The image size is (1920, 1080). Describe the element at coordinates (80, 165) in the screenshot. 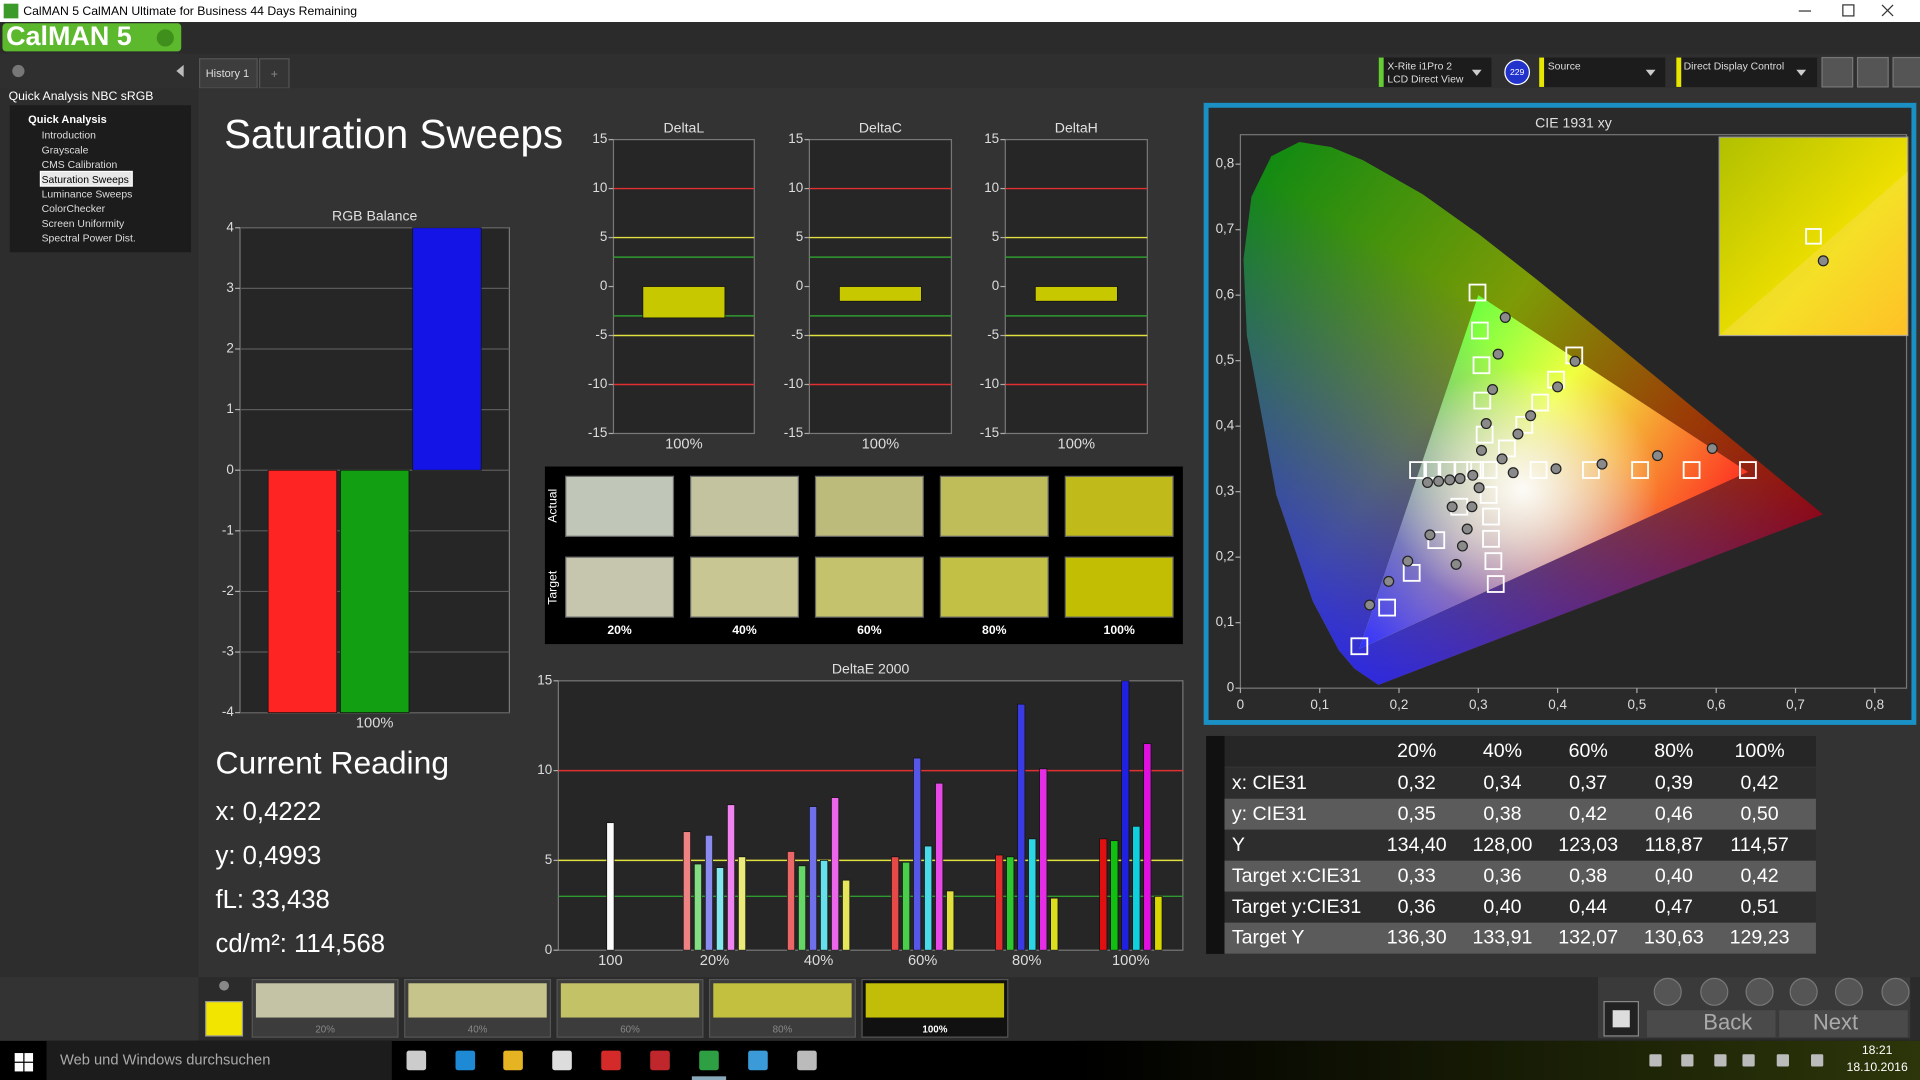

I see `tree-item: CMS Calibration` at that location.